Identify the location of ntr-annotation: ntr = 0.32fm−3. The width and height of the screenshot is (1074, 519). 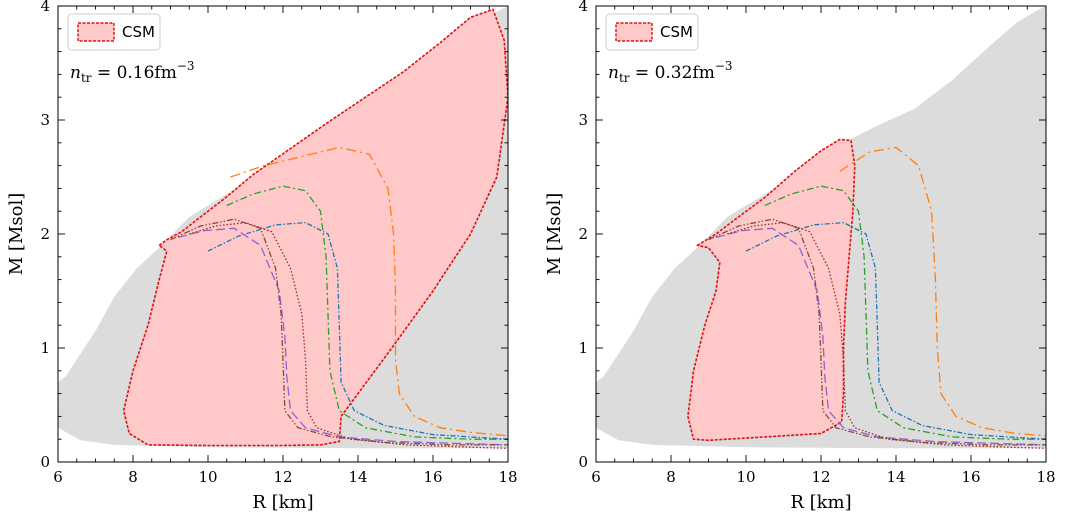
(670, 72).